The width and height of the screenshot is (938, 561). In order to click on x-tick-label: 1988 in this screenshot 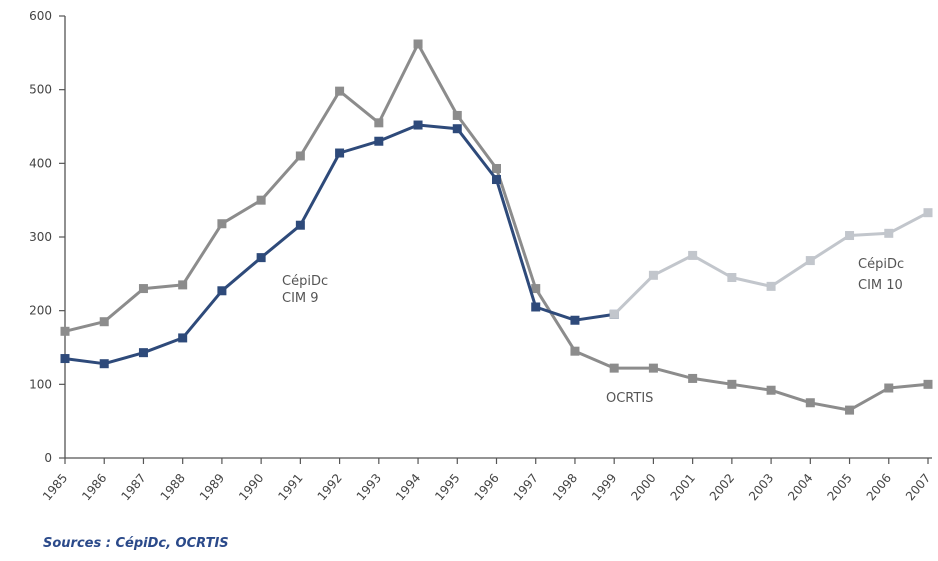, I will do `click(173, 487)`.